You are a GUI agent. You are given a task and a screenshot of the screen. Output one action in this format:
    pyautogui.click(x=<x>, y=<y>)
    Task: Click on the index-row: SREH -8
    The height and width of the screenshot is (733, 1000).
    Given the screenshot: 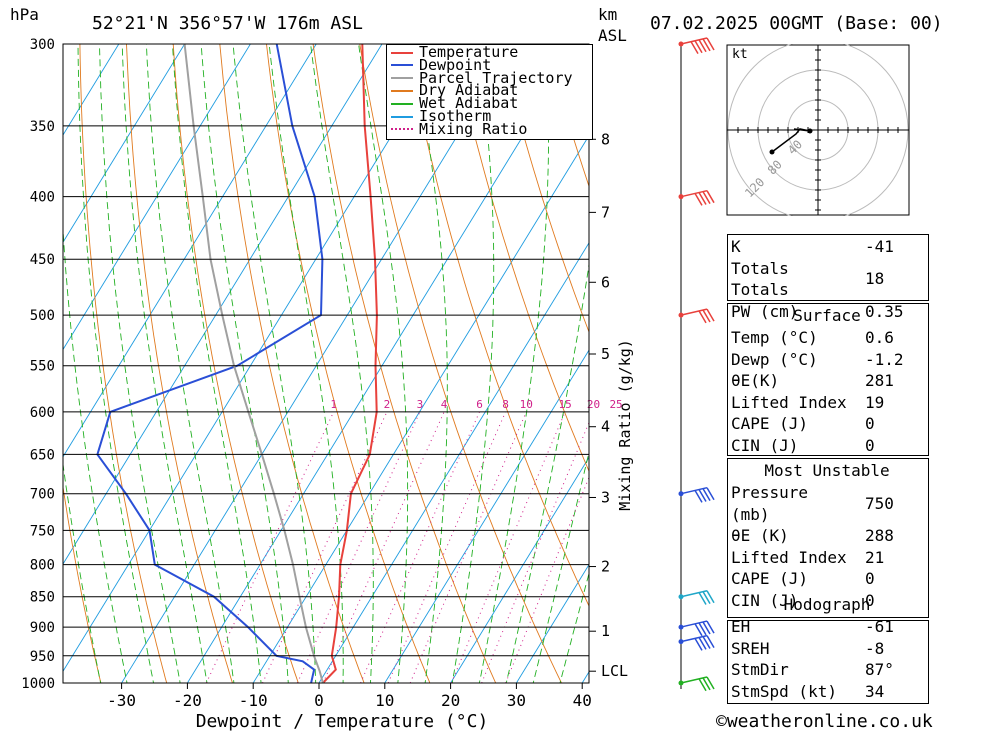 What is the action you would take?
    pyautogui.click(x=827, y=649)
    